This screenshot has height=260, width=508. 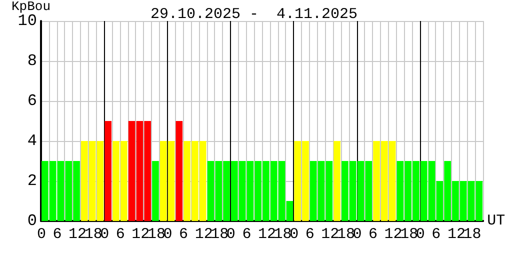 What do you see at coordinates (254, 14) in the screenshot?
I see `chart-title: 29.10.2025 - 4.11.2025` at bounding box center [254, 14].